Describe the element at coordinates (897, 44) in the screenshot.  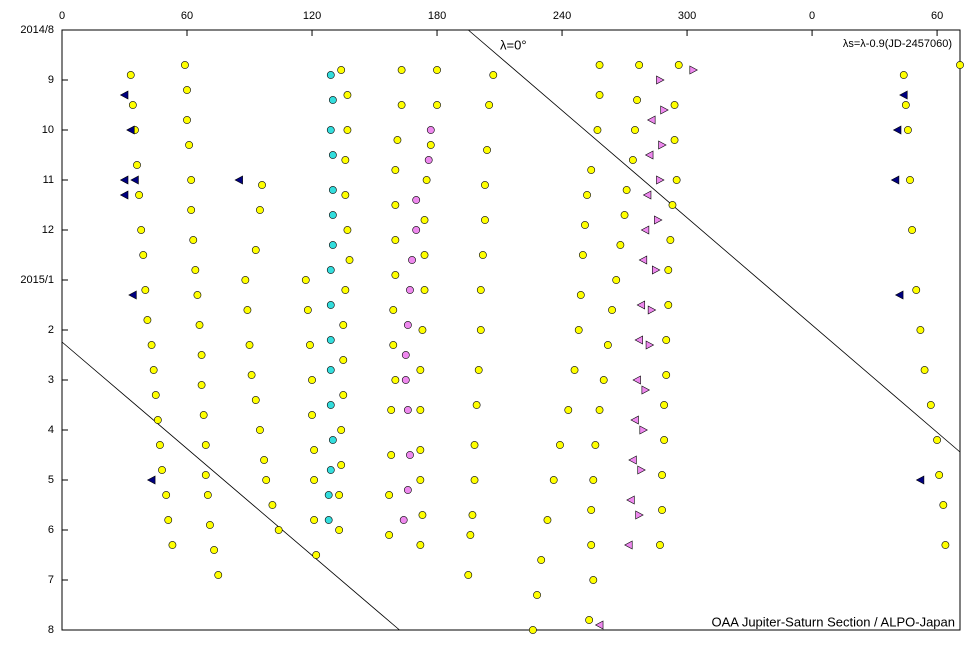
I see `formula-annotation: λs=λ-0.9(JD-2457060)` at that location.